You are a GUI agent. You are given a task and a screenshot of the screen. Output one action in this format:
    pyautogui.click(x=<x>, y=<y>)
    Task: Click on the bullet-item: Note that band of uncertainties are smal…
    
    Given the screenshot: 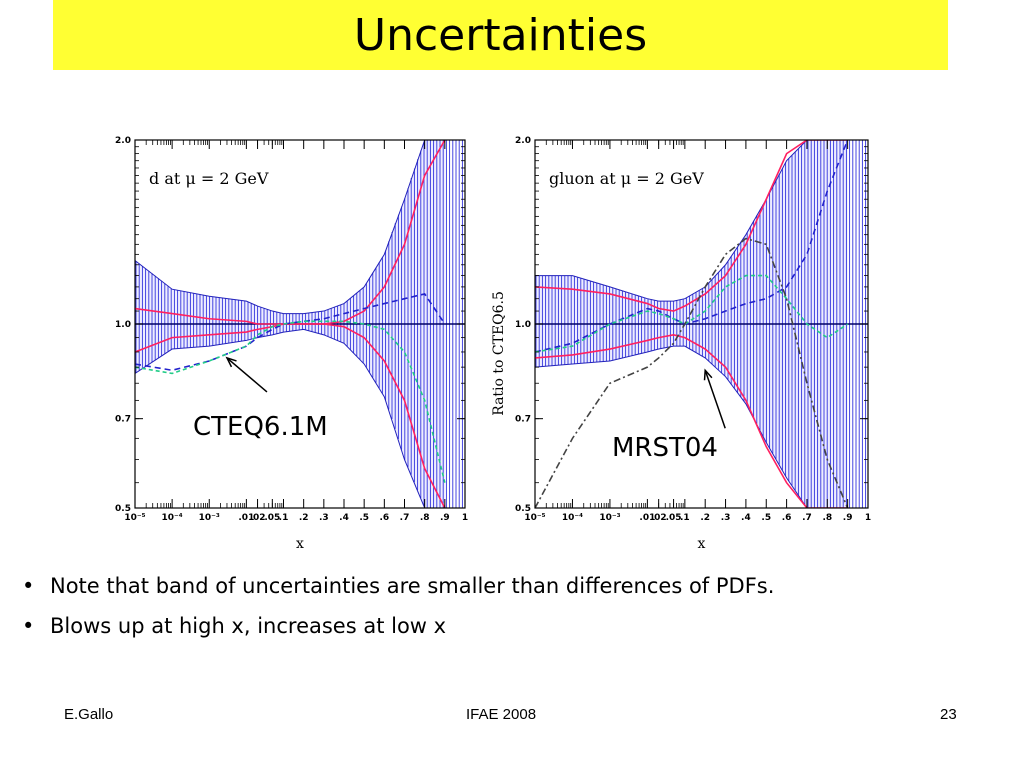 What is the action you would take?
    pyautogui.click(x=502, y=586)
    